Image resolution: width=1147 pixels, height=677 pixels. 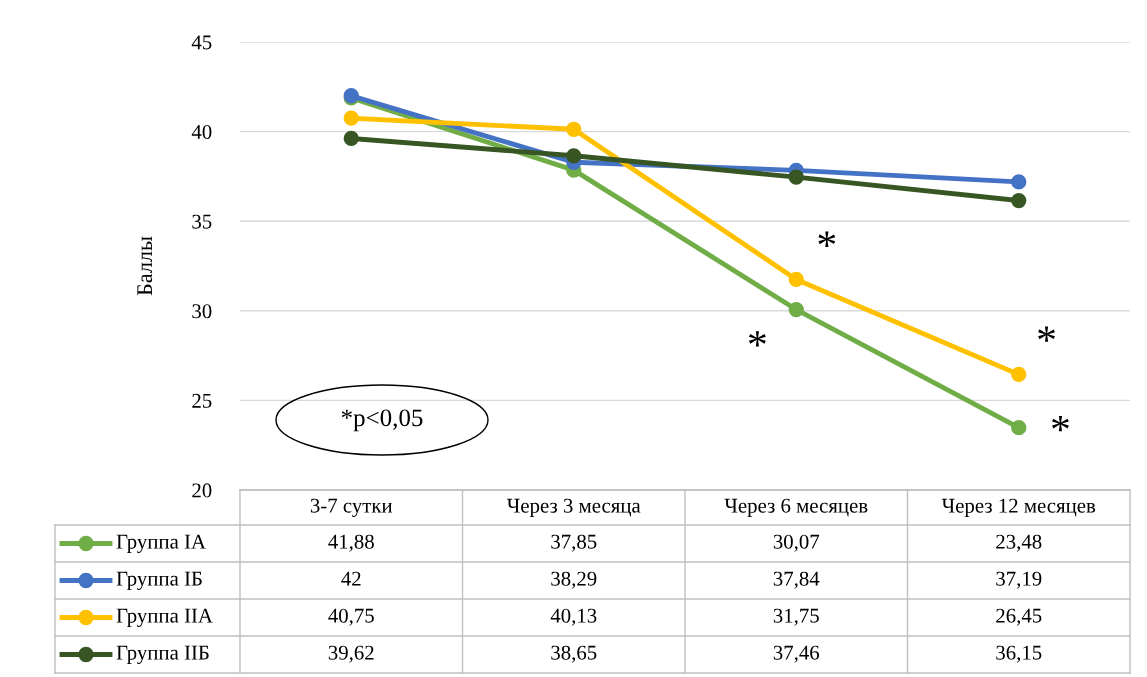 I want to click on y-tick-label: 35, so click(x=202, y=221).